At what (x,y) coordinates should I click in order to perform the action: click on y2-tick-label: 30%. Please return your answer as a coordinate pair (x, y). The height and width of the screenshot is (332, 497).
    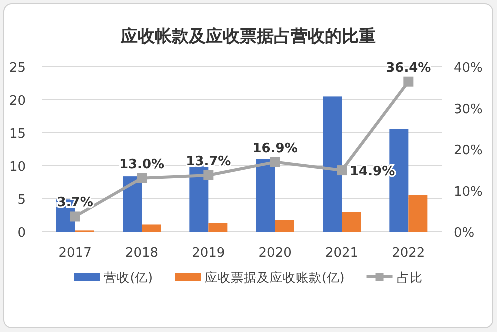
    Looking at the image, I should click on (468, 110).